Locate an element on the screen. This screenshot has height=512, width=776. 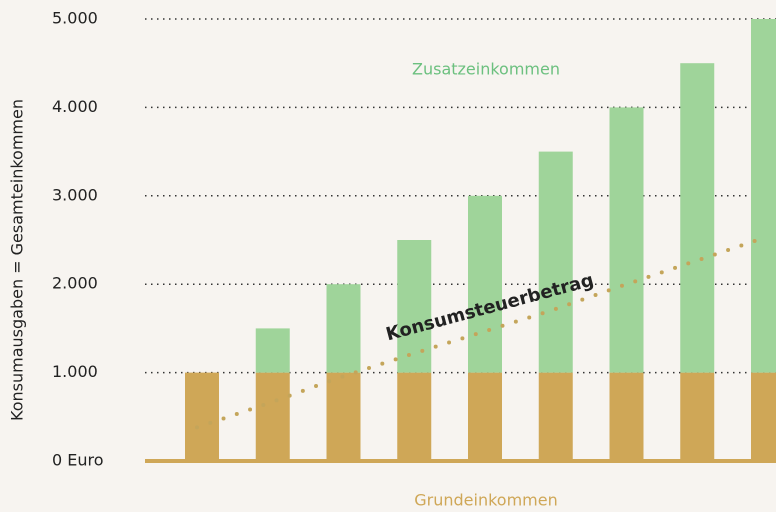
y-tick-label: 5.000 is located at coordinates (75, 18).